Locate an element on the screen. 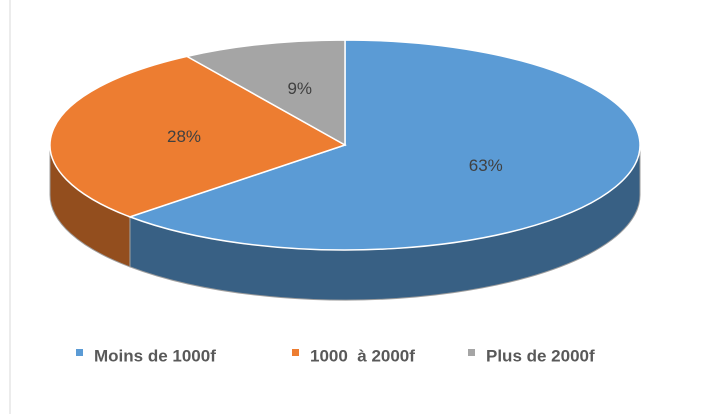 The width and height of the screenshot is (720, 414). data-label: 28% is located at coordinates (184, 136).